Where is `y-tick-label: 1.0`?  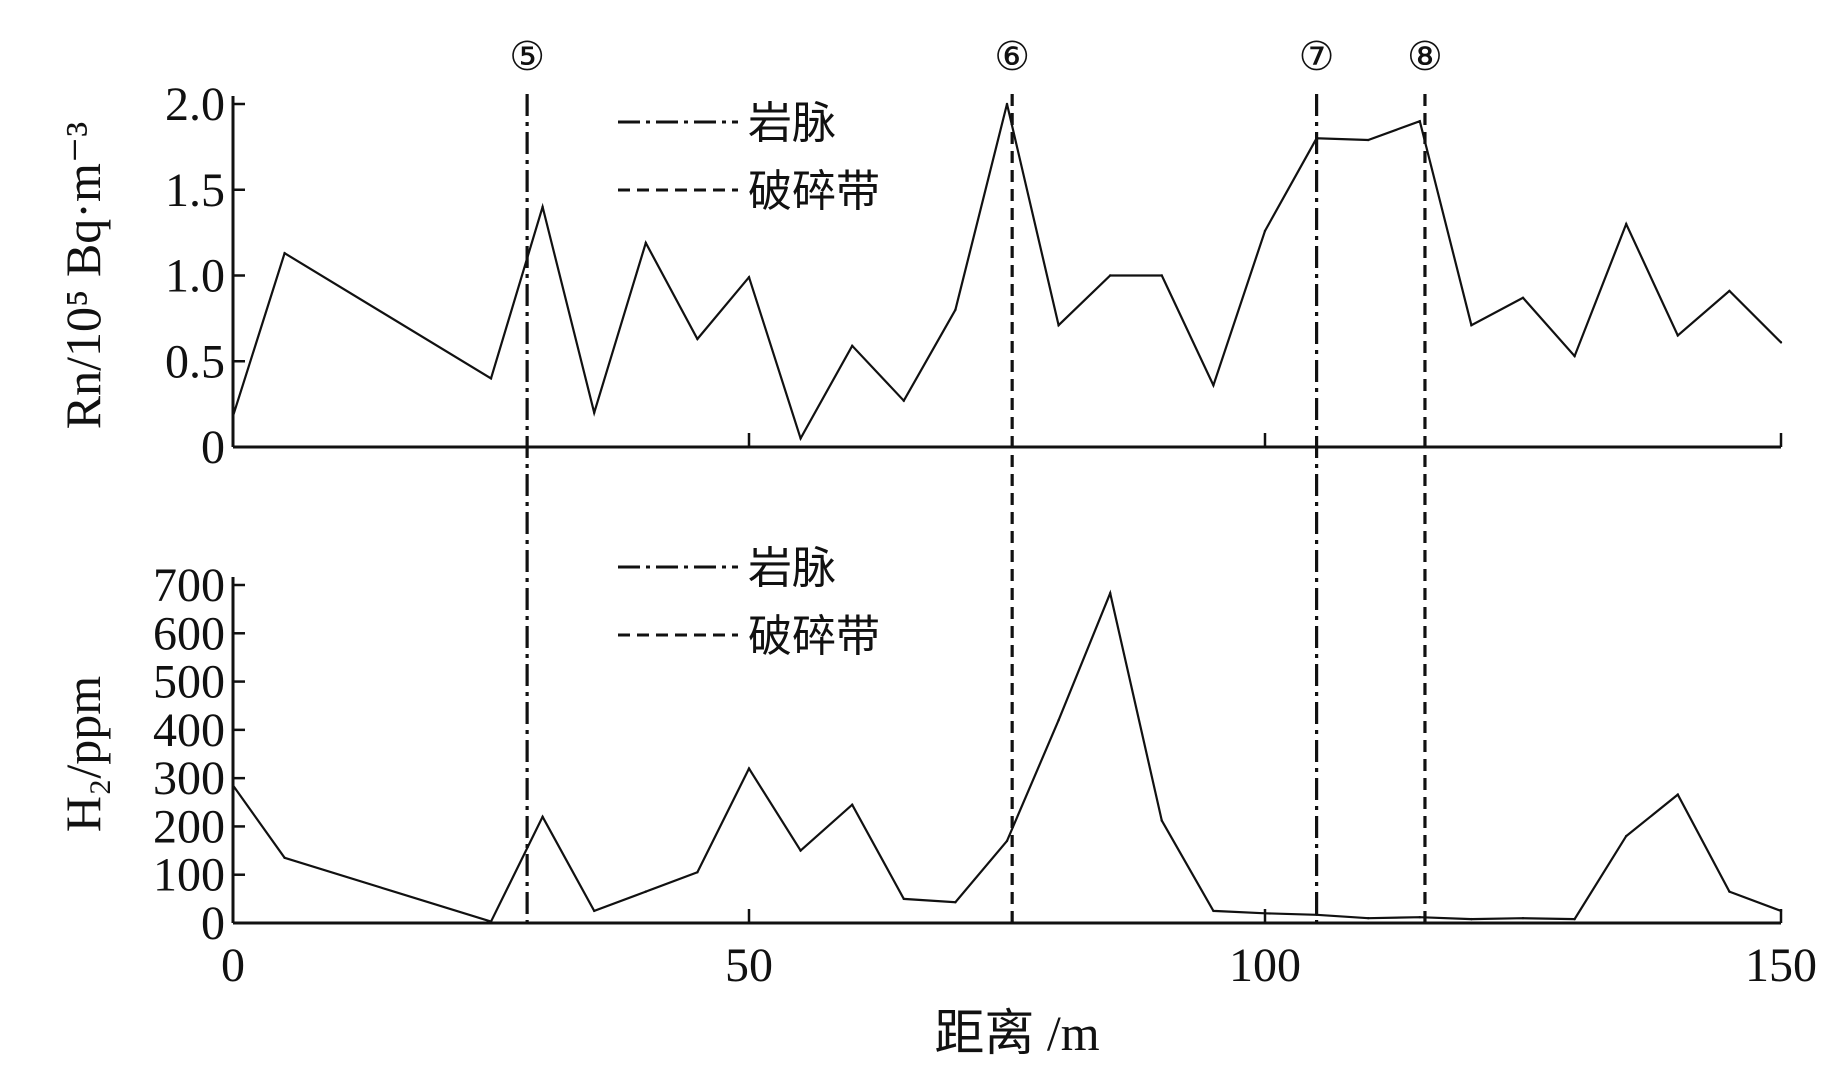
y-tick-label: 1.0 is located at coordinates (195, 276).